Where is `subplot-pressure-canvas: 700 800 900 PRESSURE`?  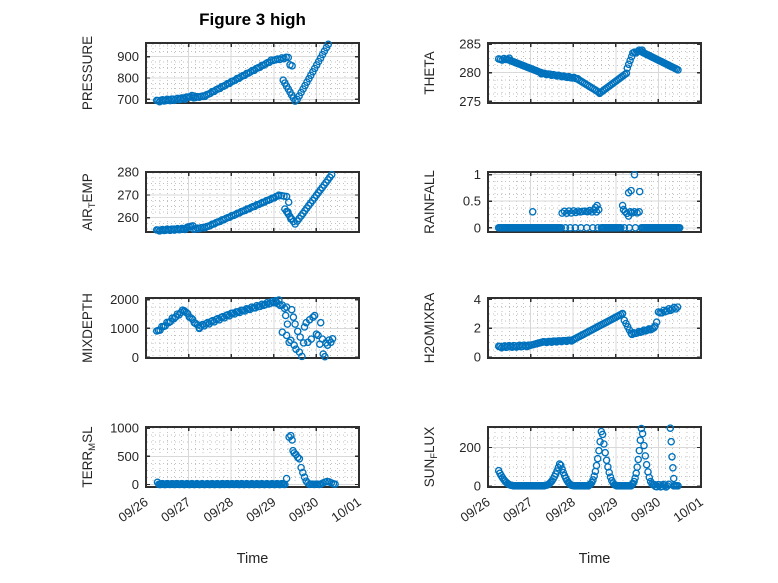 subplot-pressure-canvas: 700 800 900 PRESSURE is located at coordinates (220, 73).